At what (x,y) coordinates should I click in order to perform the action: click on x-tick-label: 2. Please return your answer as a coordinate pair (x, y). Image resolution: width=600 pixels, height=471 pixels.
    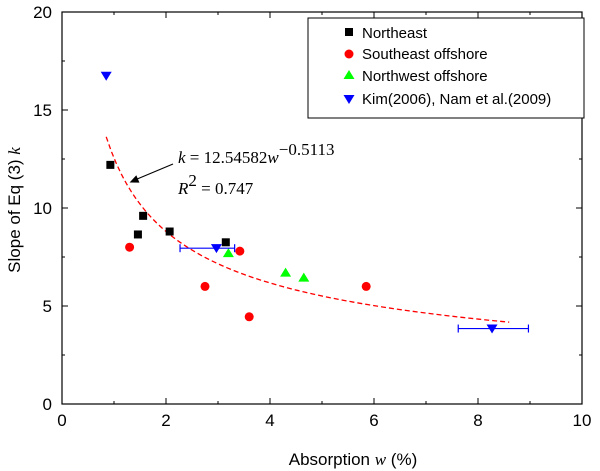
    Looking at the image, I should click on (165, 420).